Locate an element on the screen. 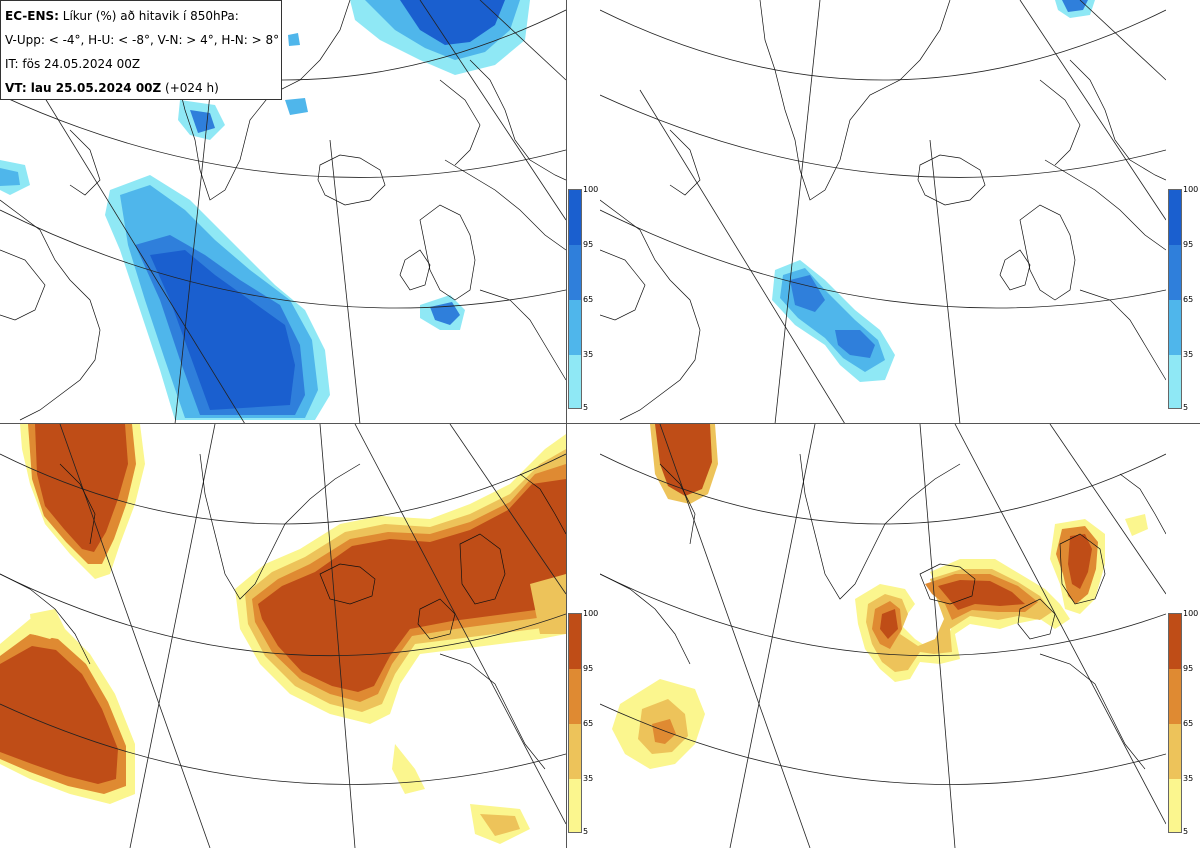 The height and width of the screenshot is (848, 1200). cb3-tick-5: 5 is located at coordinates (586, 831).